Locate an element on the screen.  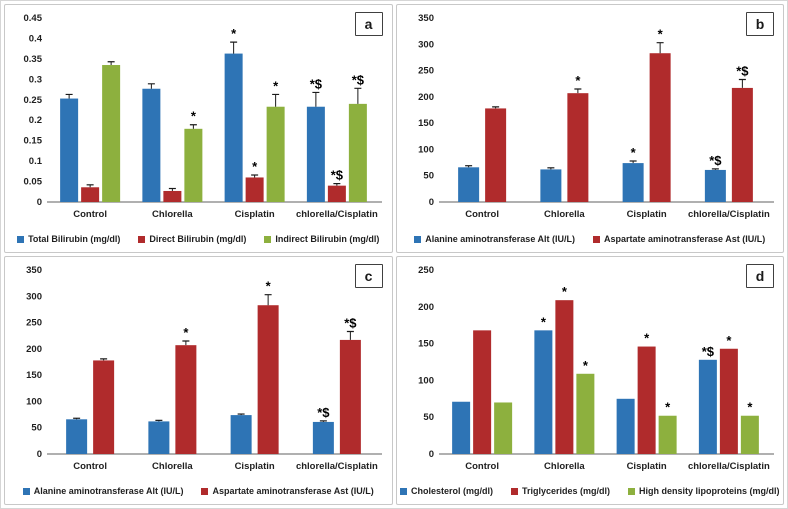
y-tick-label: 0.45 is located at coordinates (33, 18).